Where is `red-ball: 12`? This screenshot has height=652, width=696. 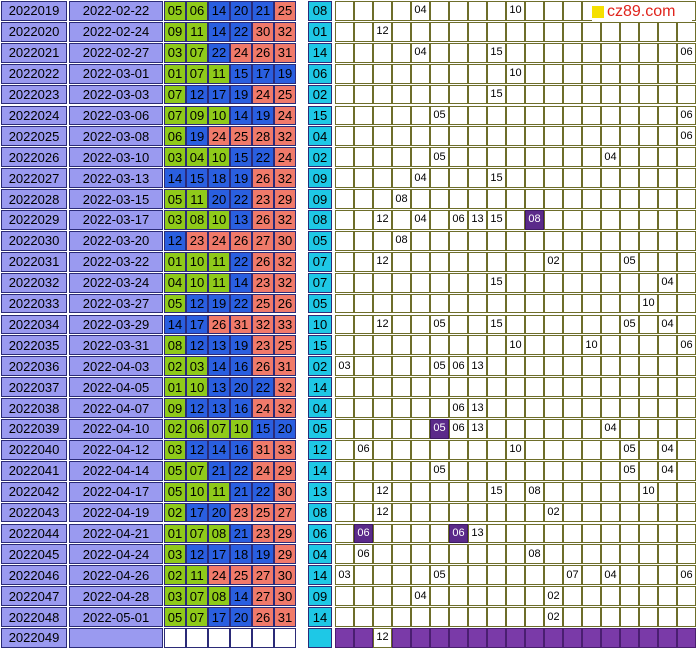 red-ball: 12 is located at coordinates (197, 345).